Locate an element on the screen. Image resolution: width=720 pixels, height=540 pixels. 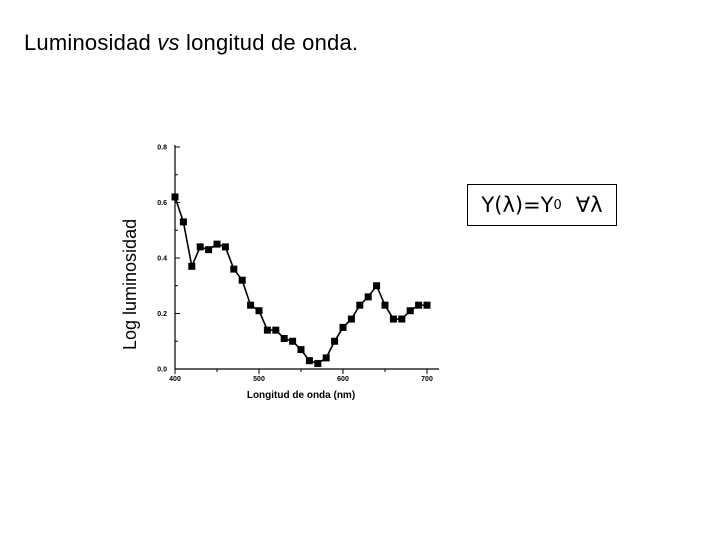
formula-box: Y(λ)=Y 0 ∀λ is located at coordinates (542, 205).